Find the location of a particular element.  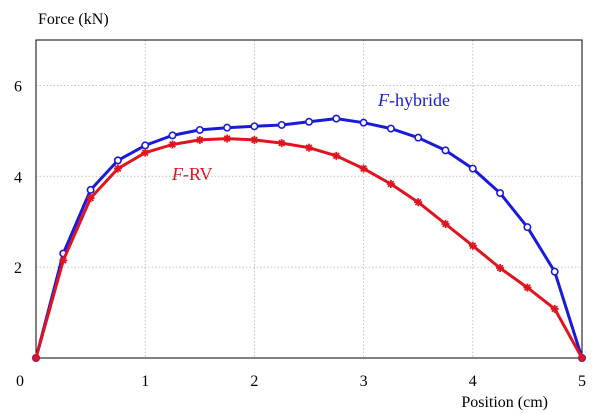

series-label-f-hybride: F-hybride is located at coordinates (413, 100).